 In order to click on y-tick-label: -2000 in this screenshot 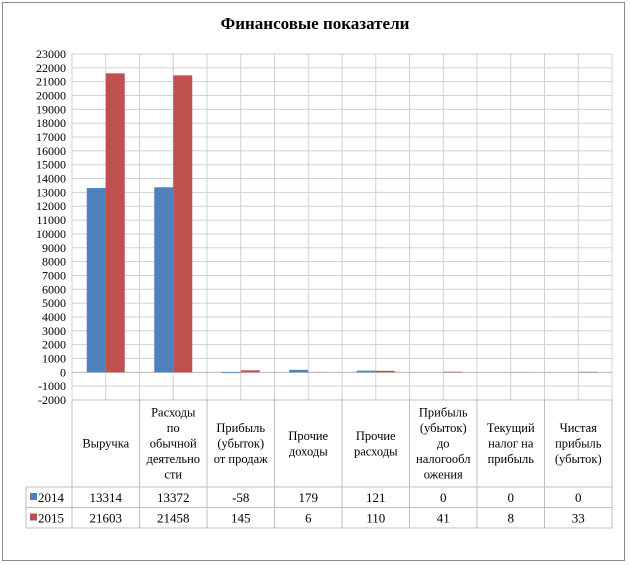, I will do `click(52, 400)`.